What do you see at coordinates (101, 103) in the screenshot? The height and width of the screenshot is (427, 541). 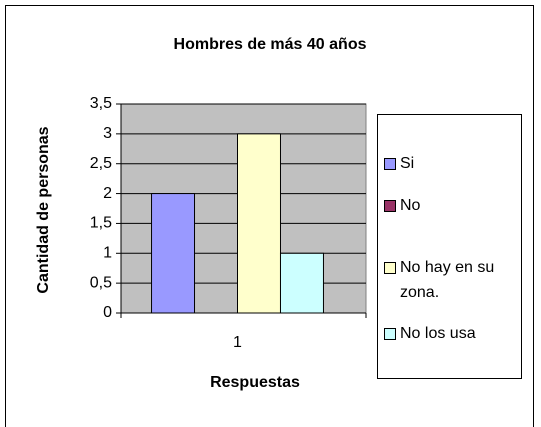 I see `y-tick-label: 3,5` at bounding box center [101, 103].